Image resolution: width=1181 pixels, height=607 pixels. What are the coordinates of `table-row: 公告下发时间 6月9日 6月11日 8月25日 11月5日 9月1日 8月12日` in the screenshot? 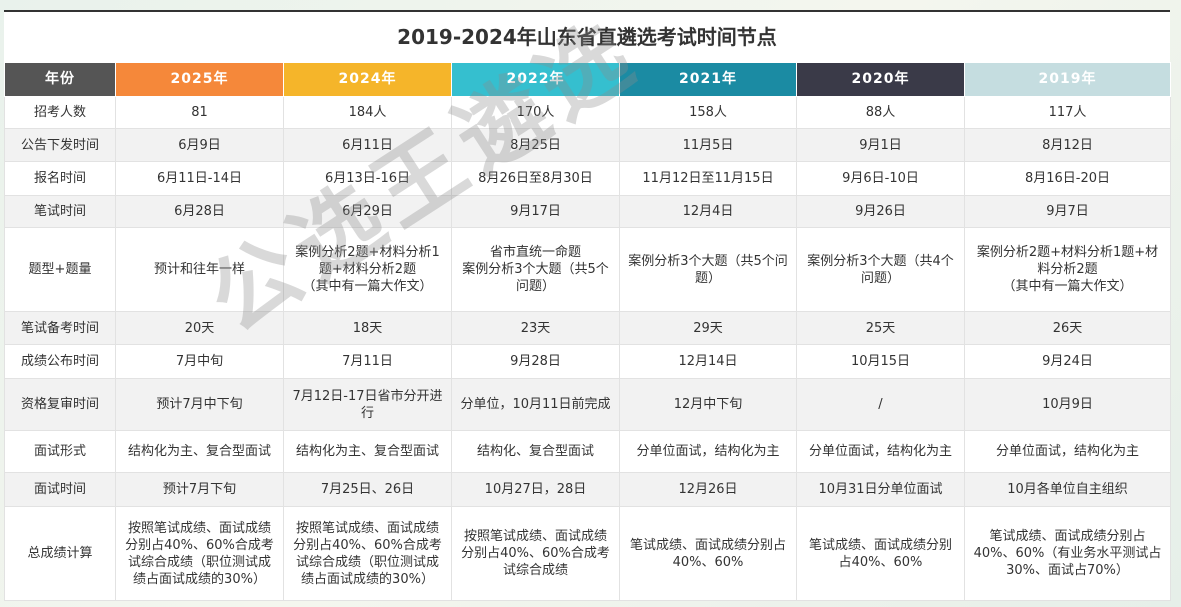 It's located at (587, 145).